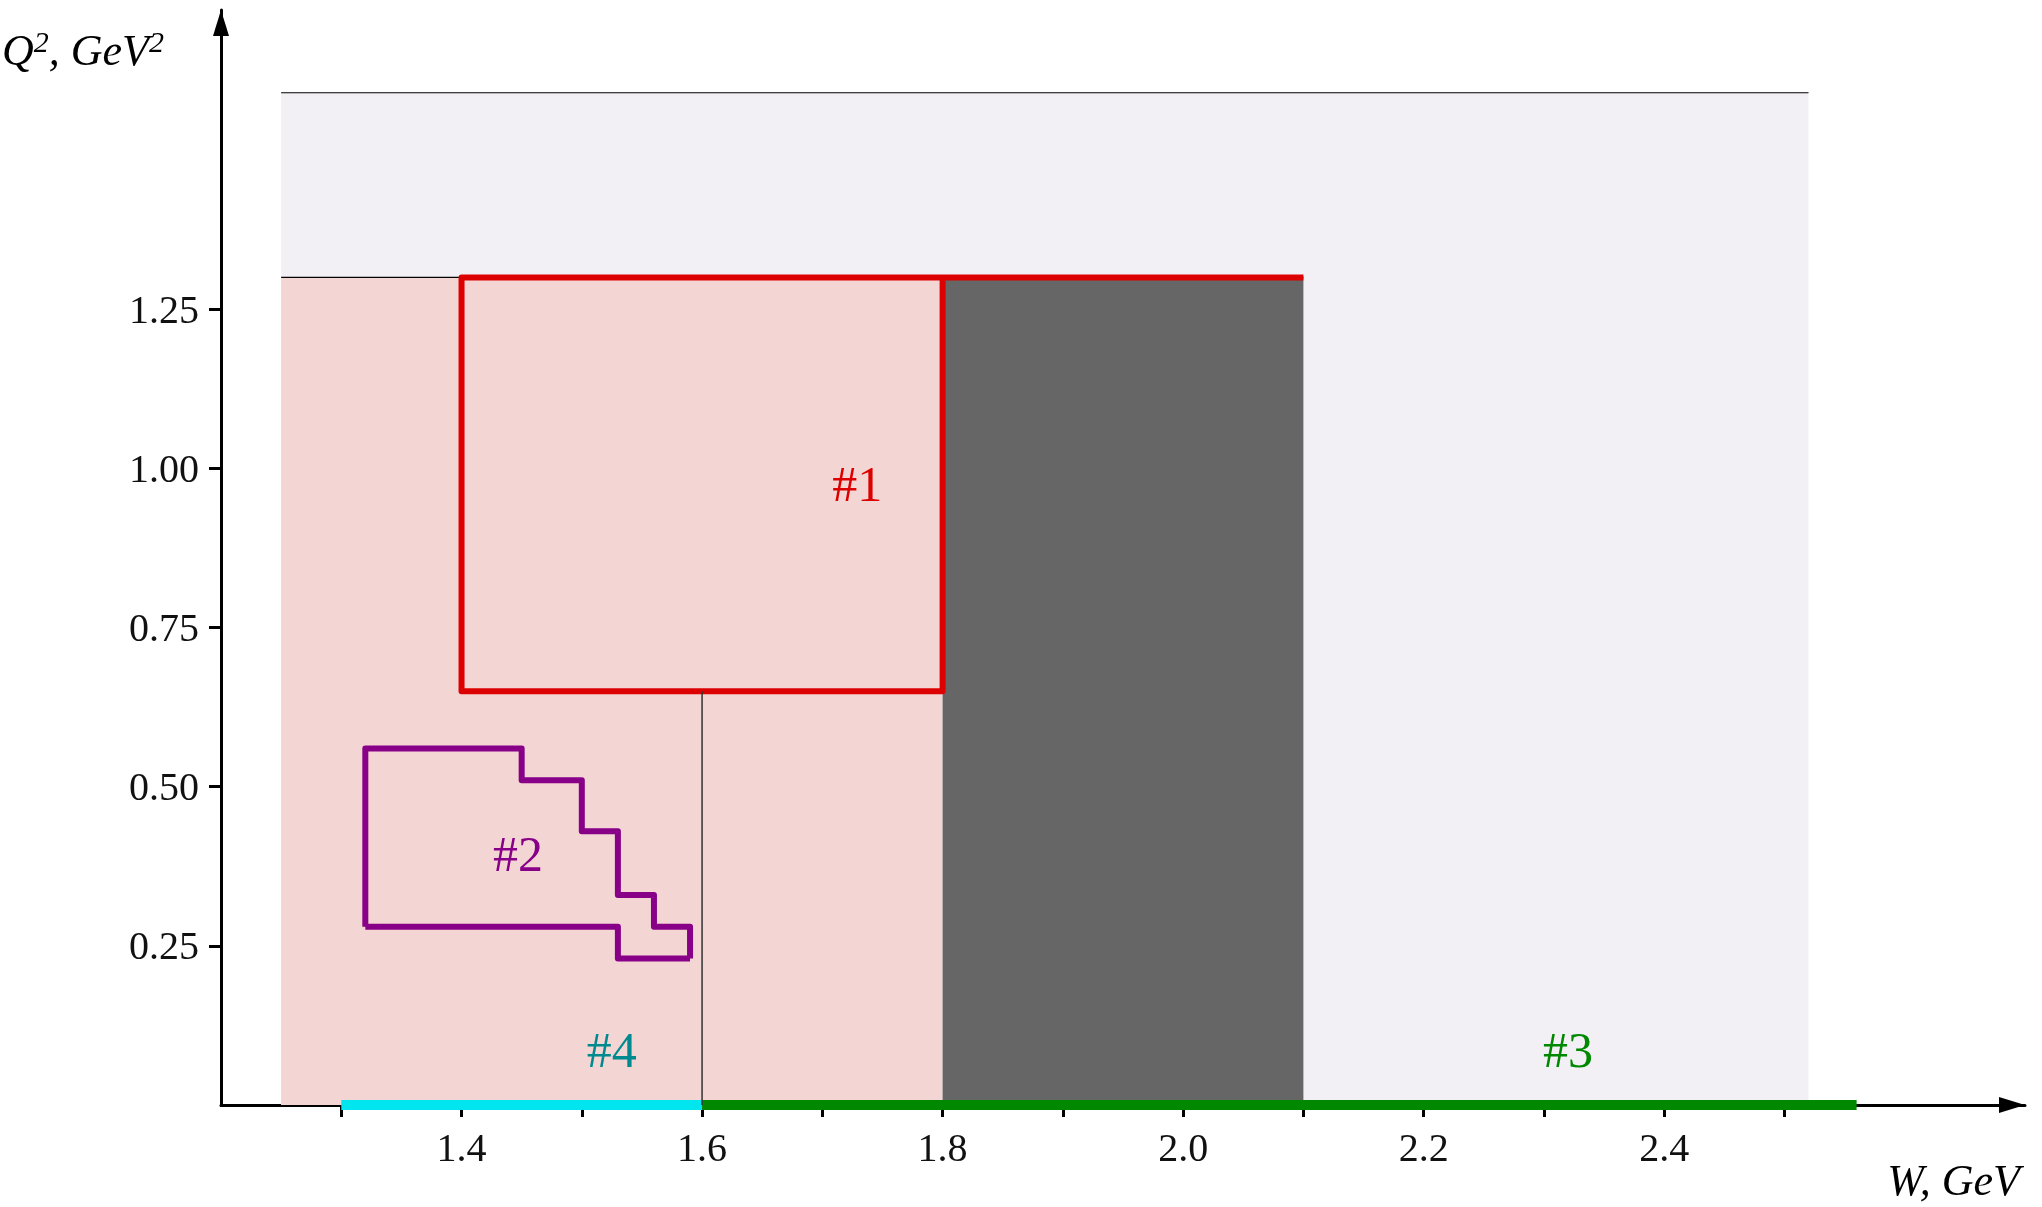  Describe the element at coordinates (942, 1147) in the screenshot. I see `x-tick-label: 1.8` at that location.